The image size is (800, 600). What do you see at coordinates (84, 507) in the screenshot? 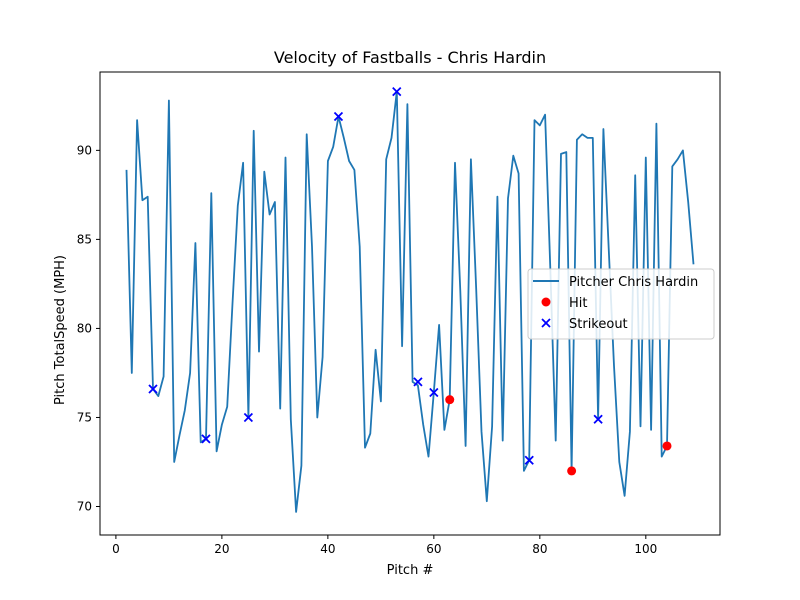
I see `y-tick-label: 70` at bounding box center [84, 507].